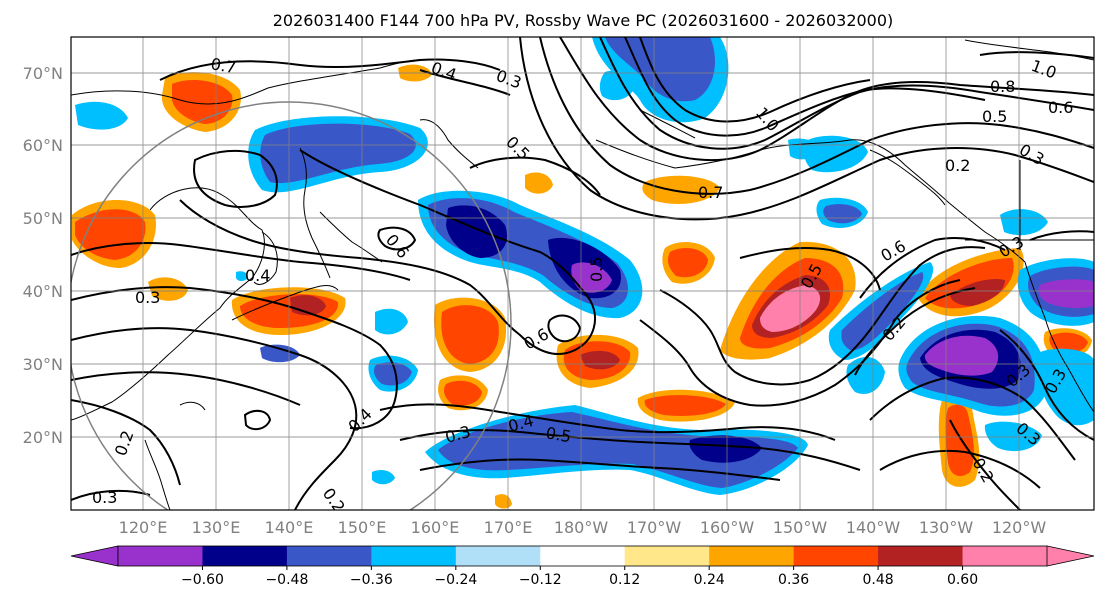 The image size is (1105, 604). Describe the element at coordinates (43, 73) in the screenshot. I see `lat-label: 70°N` at that location.